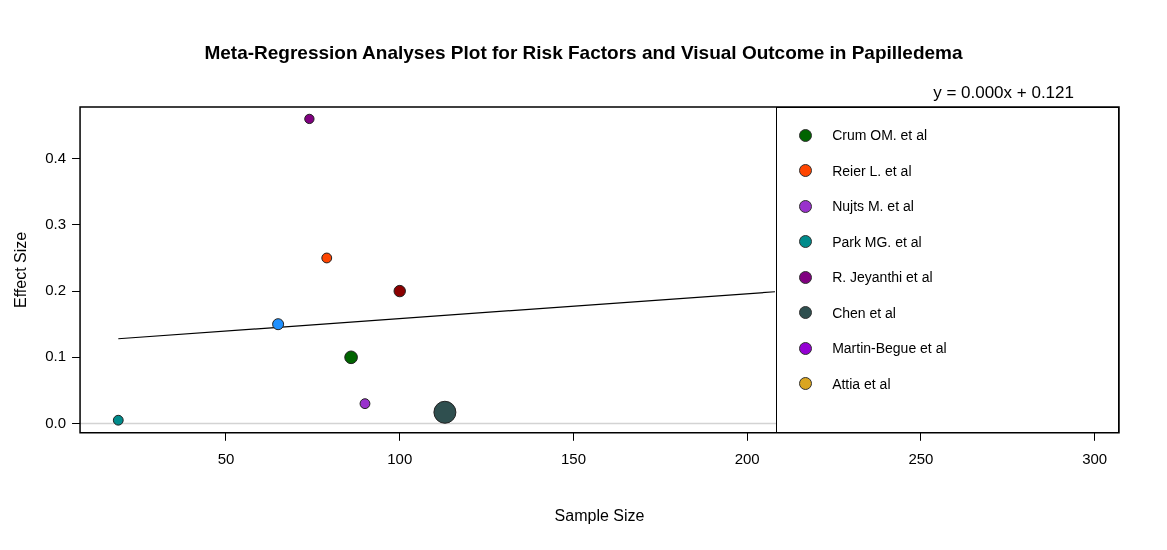 This screenshot has height=550, width=1167. I want to click on x-tick-label: 100, so click(400, 458).